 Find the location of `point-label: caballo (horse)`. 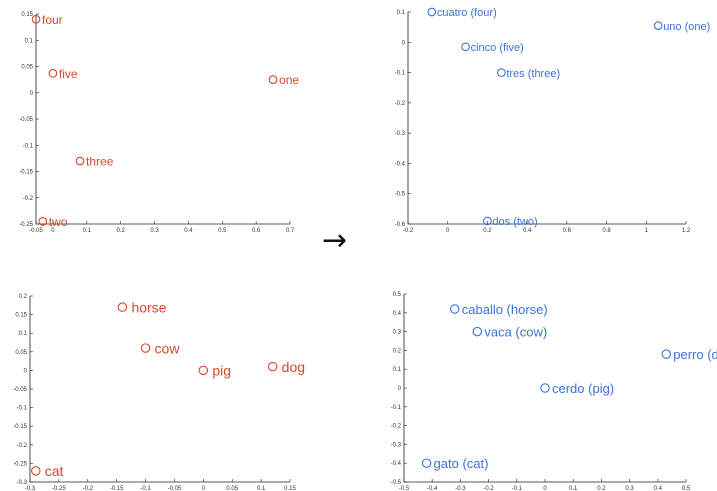

point-label: caballo (horse) is located at coordinates (505, 309).